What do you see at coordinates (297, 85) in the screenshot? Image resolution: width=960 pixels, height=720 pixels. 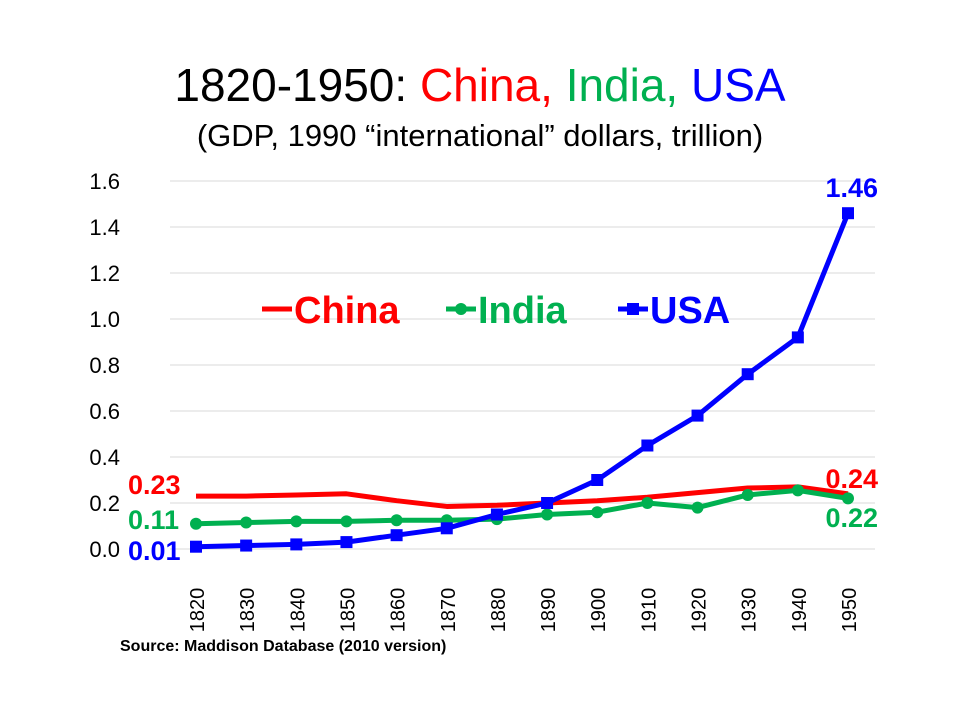 I see `title-prefix: 1820-1950:` at bounding box center [297, 85].